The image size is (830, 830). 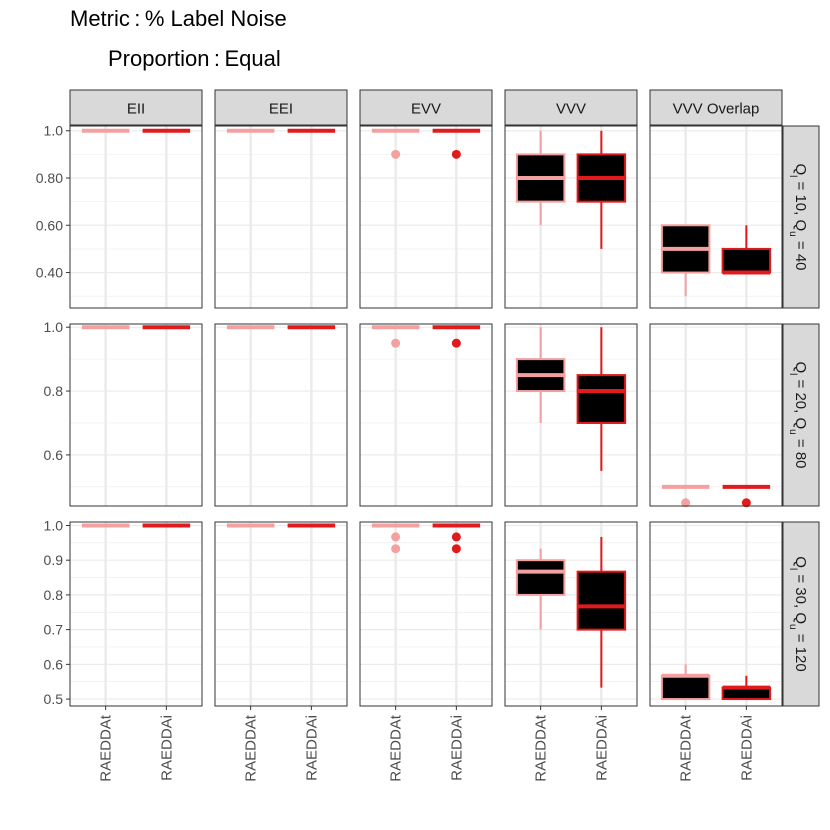 What do you see at coordinates (215, 18) in the screenshot?
I see `metric-value: % Label Noise` at bounding box center [215, 18].